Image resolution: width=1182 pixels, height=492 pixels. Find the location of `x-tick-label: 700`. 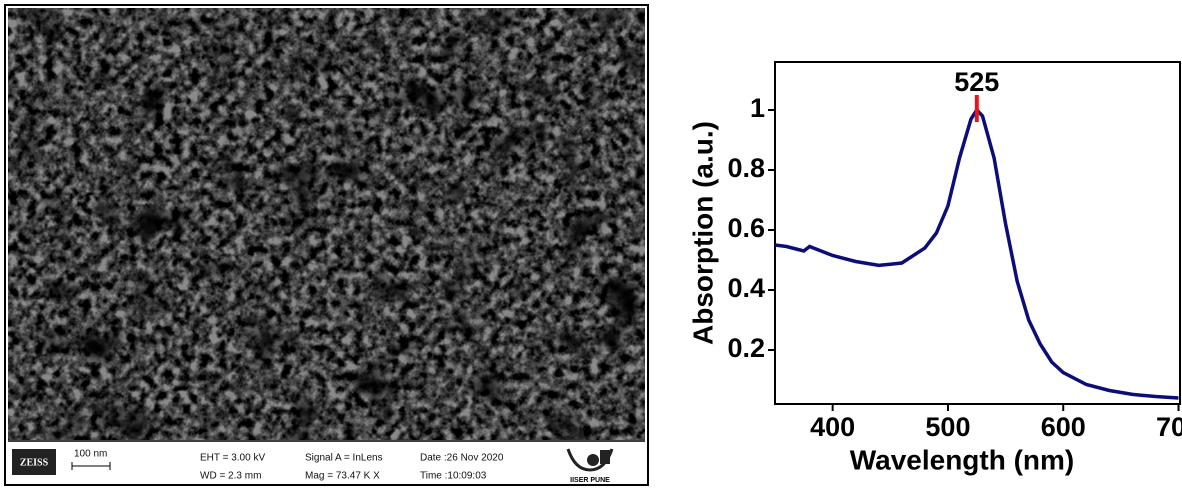

x-tick-label: 700 is located at coordinates (1169, 427).